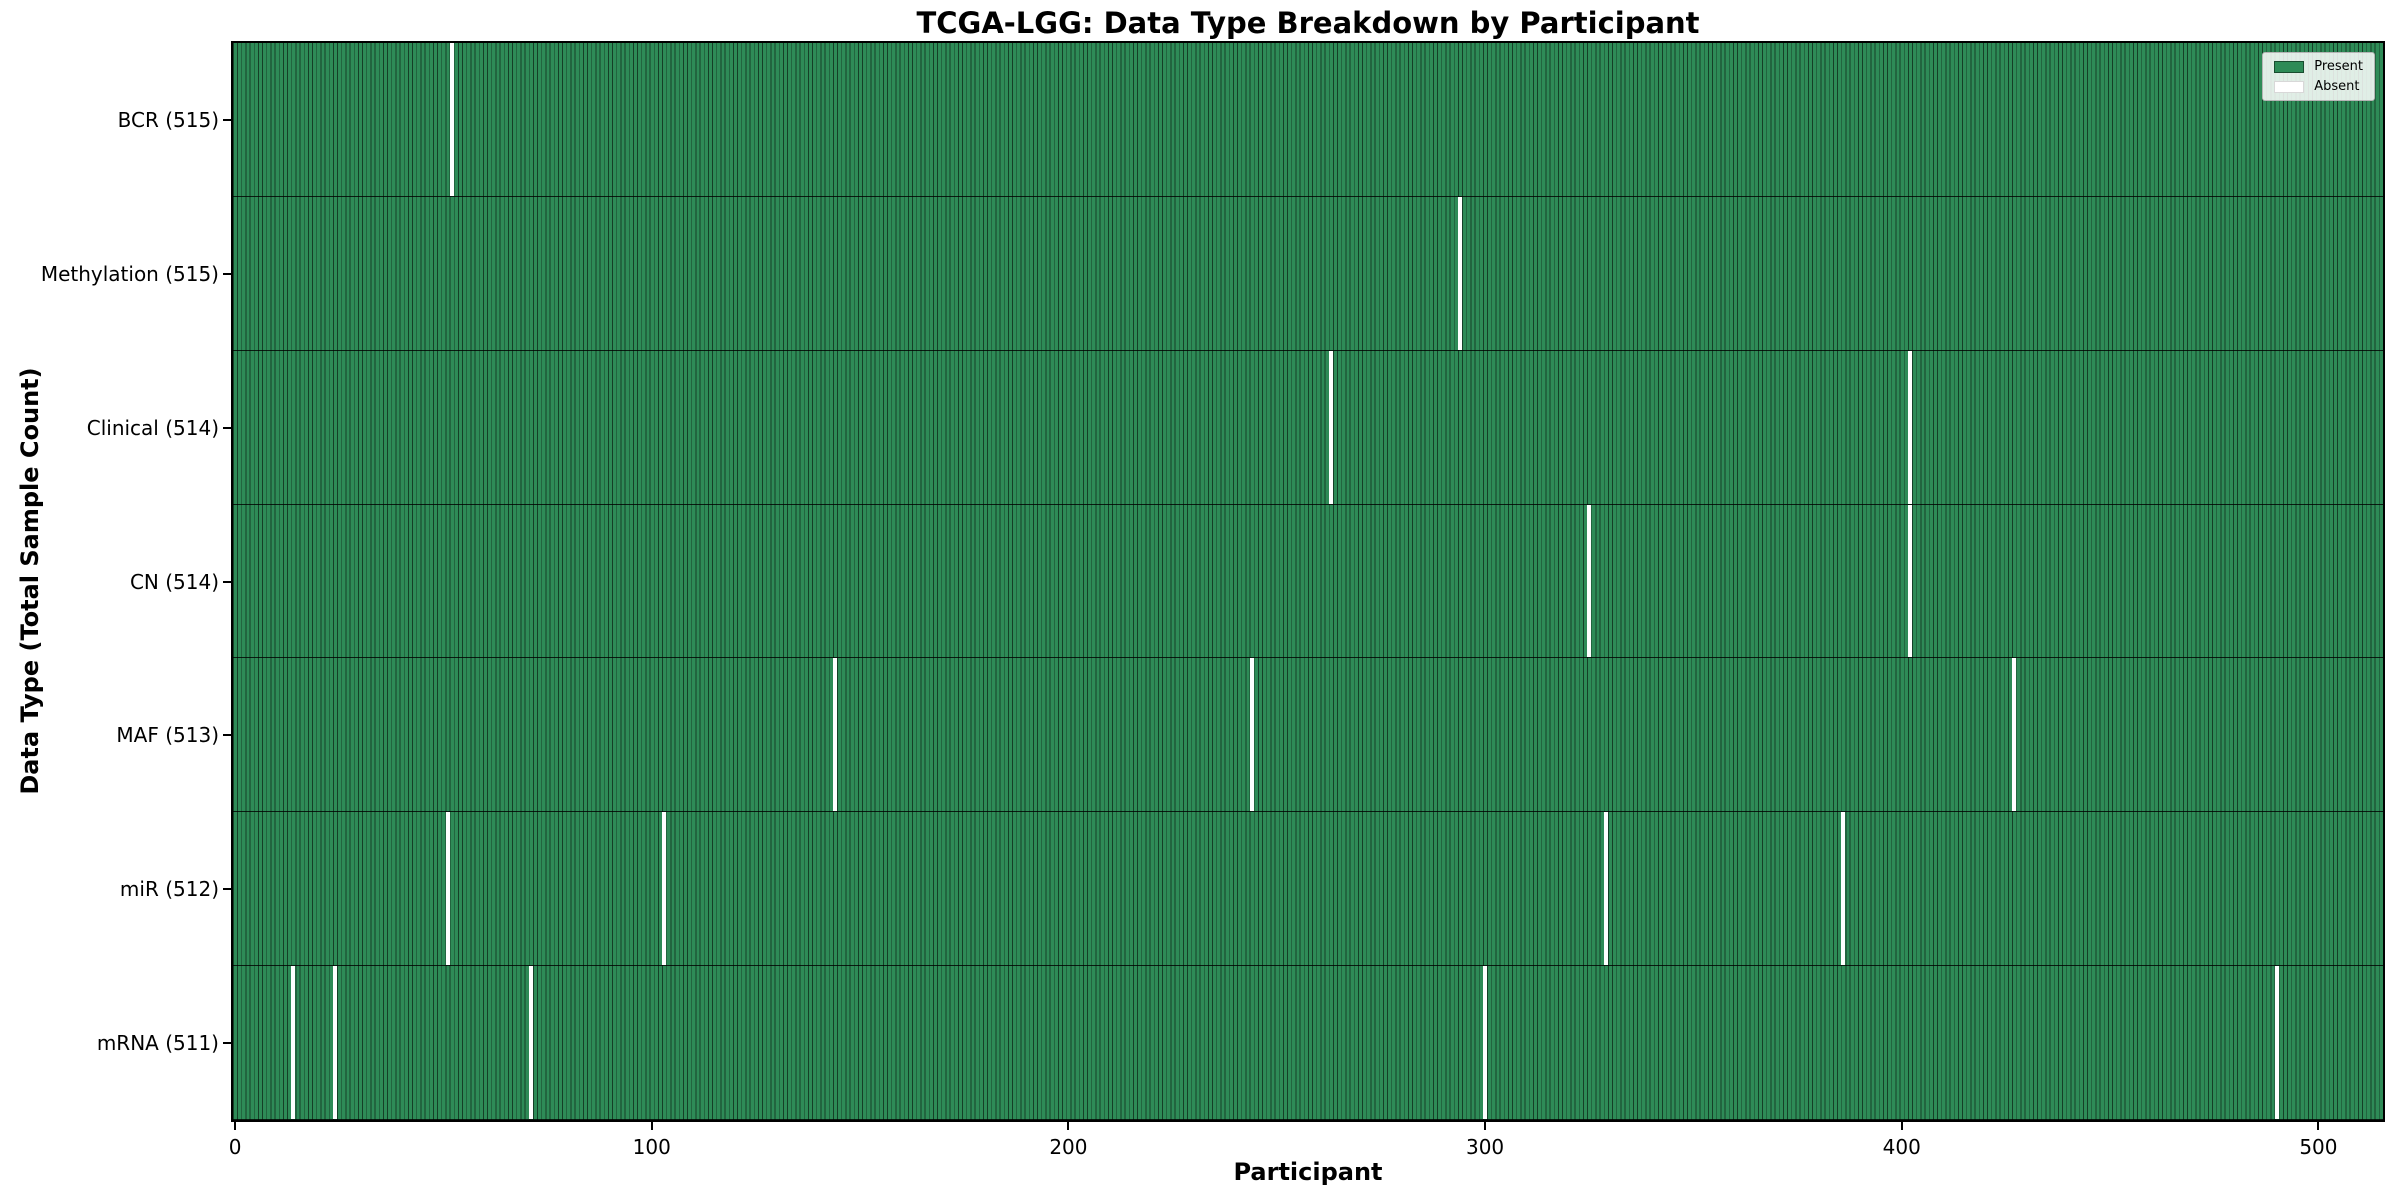 Image resolution: width=2400 pixels, height=1200 pixels. What do you see at coordinates (2318, 1147) in the screenshot?
I see `x-tick-label-500: 500` at bounding box center [2318, 1147].